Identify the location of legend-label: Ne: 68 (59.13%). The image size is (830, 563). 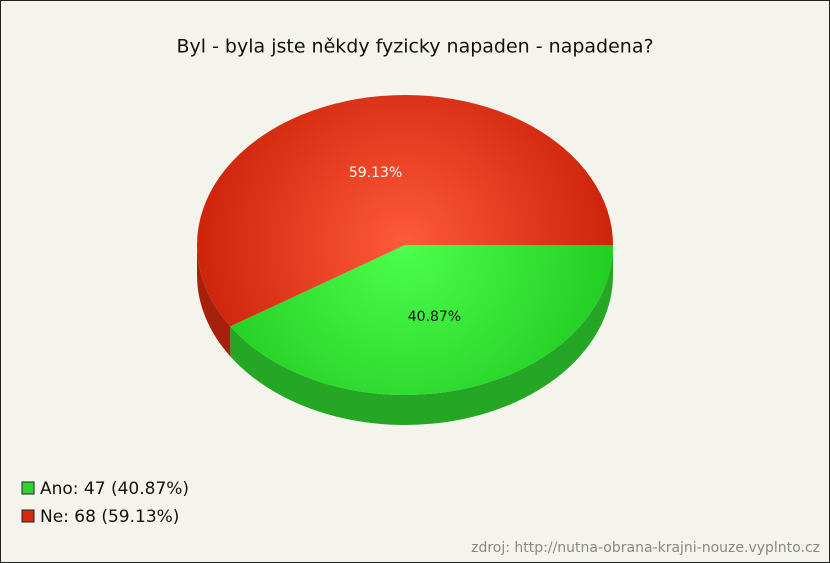
(109, 517).